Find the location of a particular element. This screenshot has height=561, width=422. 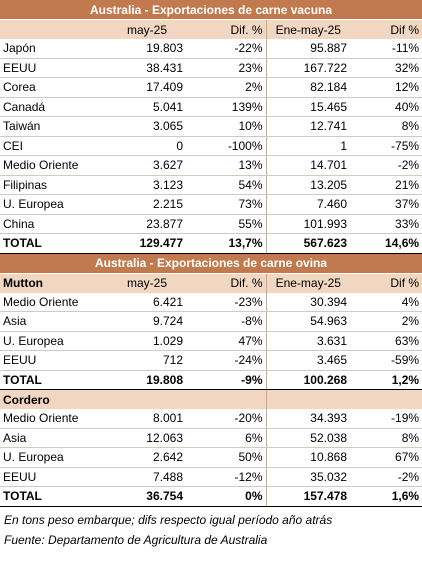

cell-ene: 12.741 is located at coordinates (307, 126).